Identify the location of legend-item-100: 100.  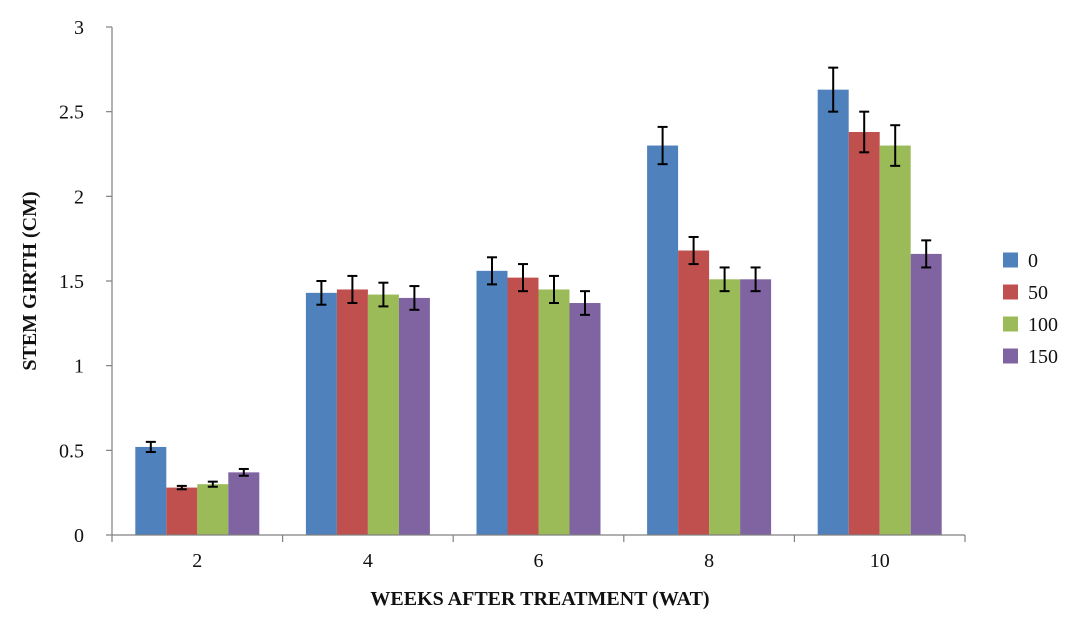
(1030, 325).